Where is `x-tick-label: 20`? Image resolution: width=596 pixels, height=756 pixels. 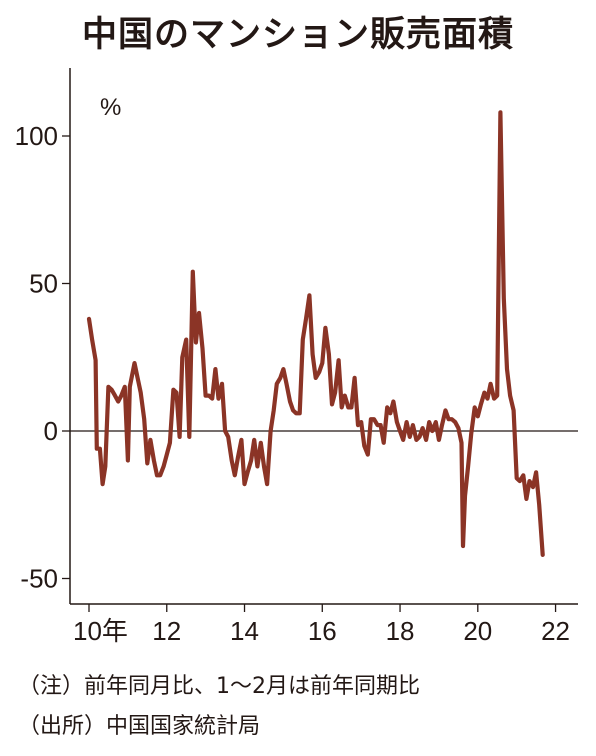 x-tick-label: 20 is located at coordinates (477, 631).